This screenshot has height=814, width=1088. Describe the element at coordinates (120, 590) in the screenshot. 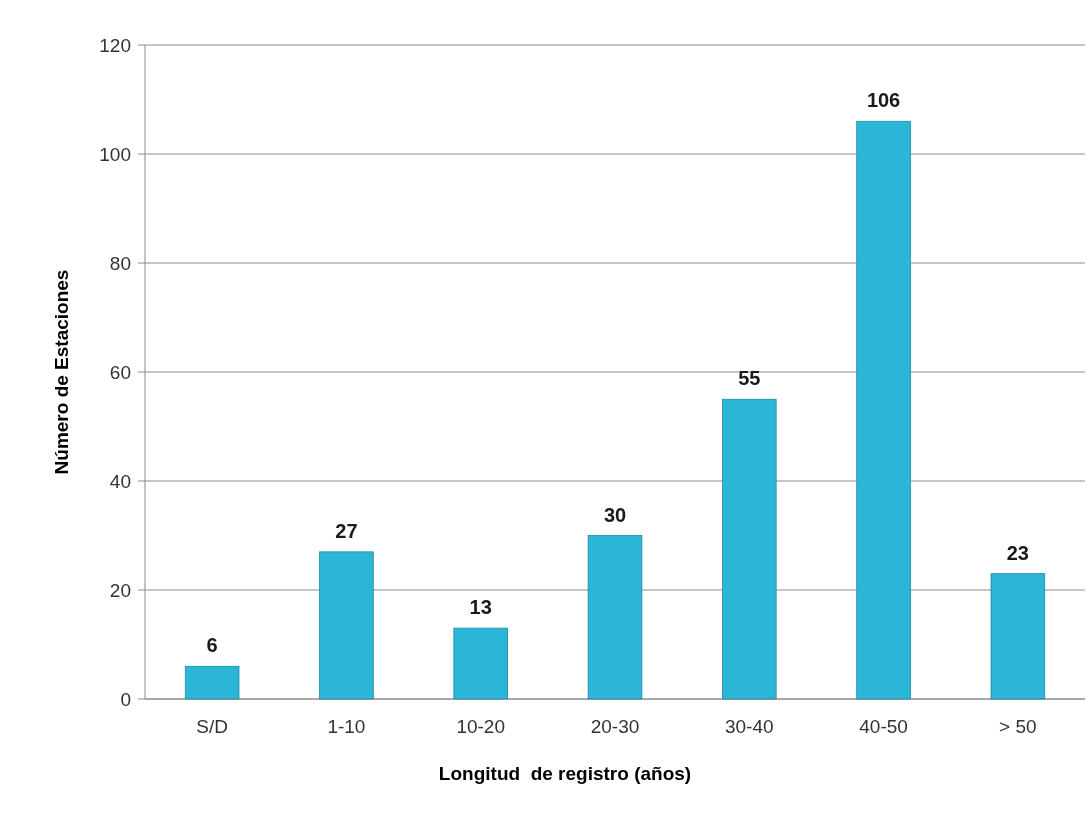

I see `y-tick-label: 20` at that location.